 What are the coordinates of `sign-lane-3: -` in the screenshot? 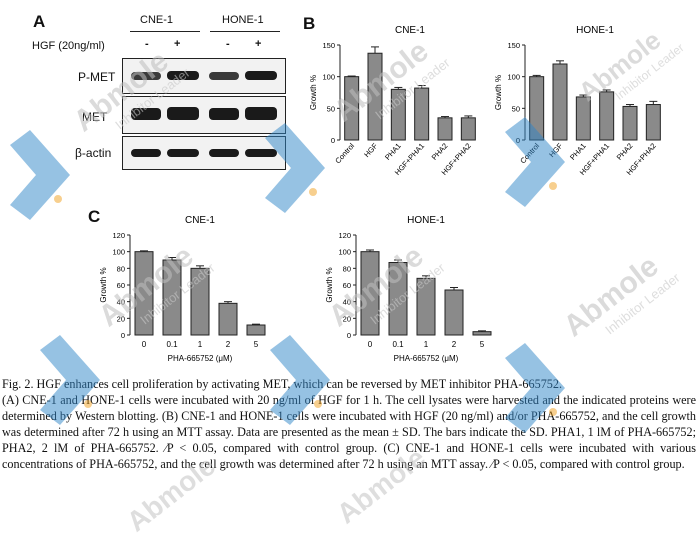 It's located at (228, 44).